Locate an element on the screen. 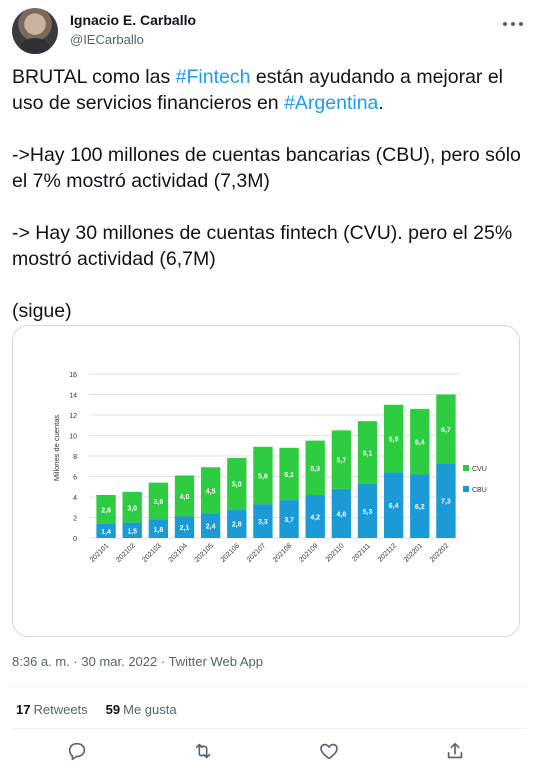 This screenshot has width=539, height=781. data-label-cvu: 5,3 is located at coordinates (315, 469).